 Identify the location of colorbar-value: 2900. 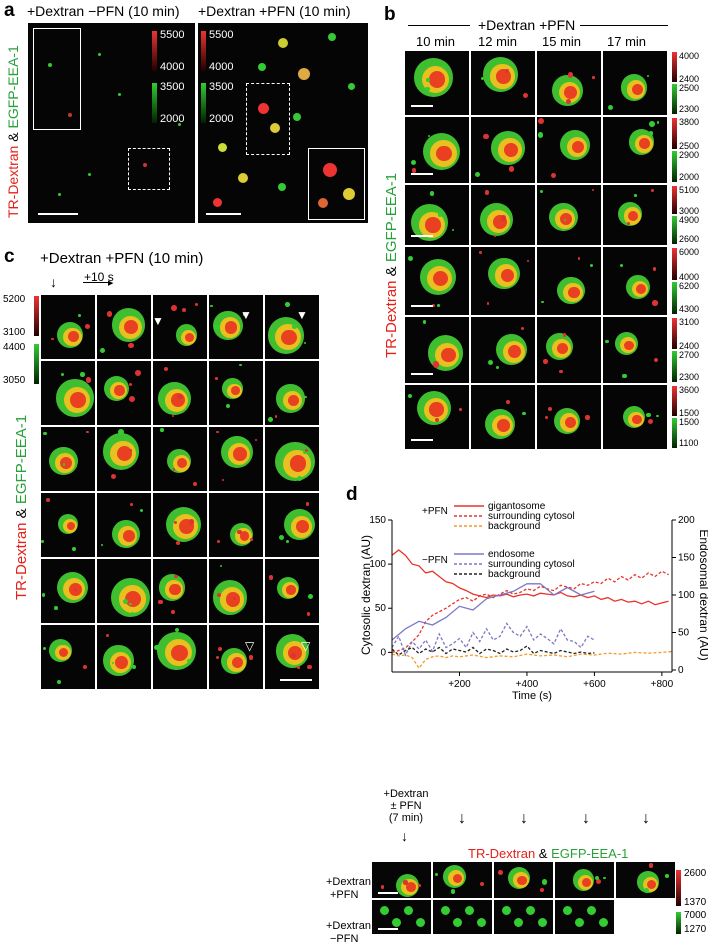
(689, 155).